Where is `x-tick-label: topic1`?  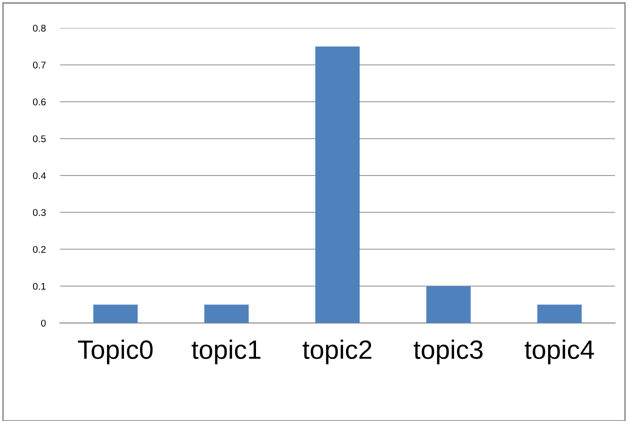
x-tick-label: topic1 is located at coordinates (226, 352).